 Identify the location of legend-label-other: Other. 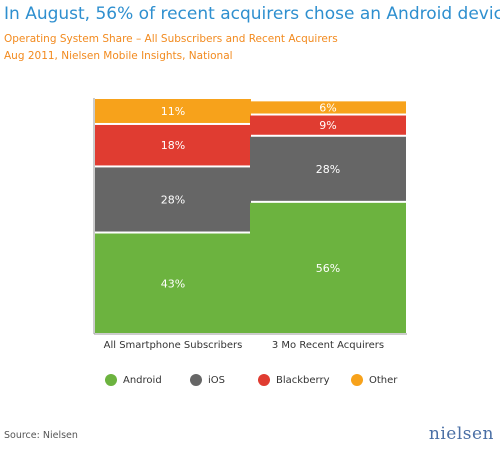
(383, 380).